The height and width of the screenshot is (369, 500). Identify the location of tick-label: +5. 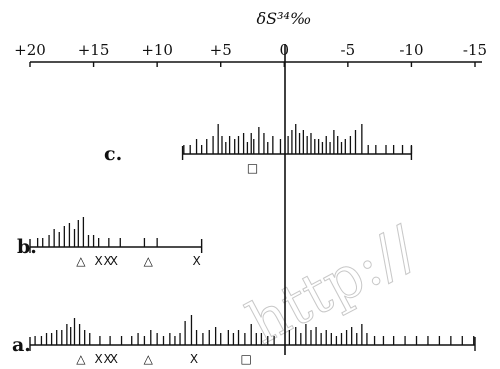
(221, 50).